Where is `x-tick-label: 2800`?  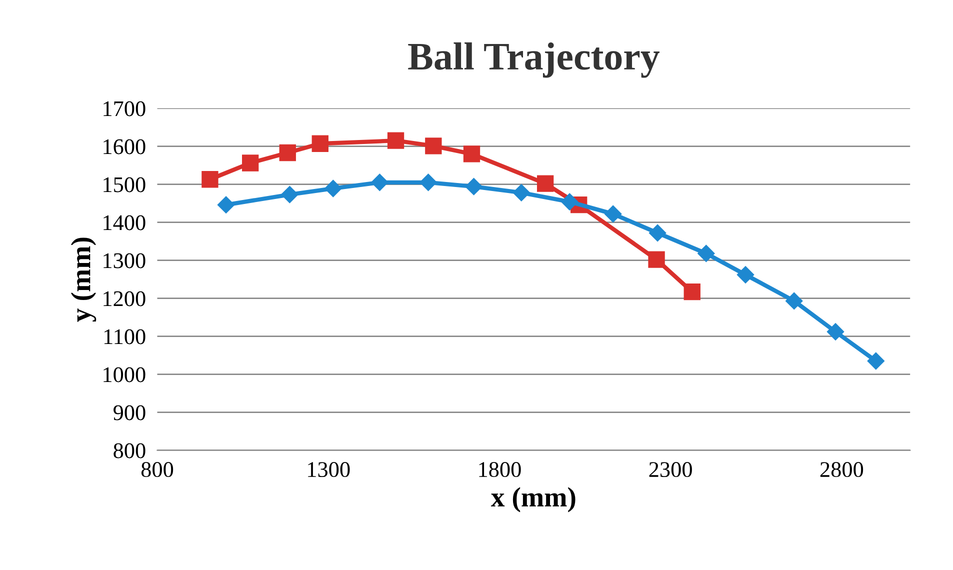
x-tick-label: 2800 is located at coordinates (842, 470).